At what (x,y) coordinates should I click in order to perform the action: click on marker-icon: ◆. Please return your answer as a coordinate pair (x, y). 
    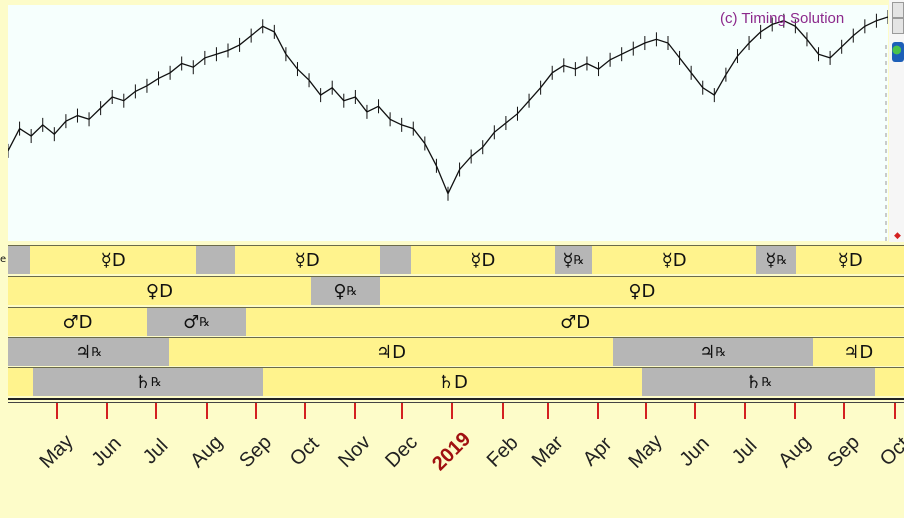
    Looking at the image, I should click on (897, 236).